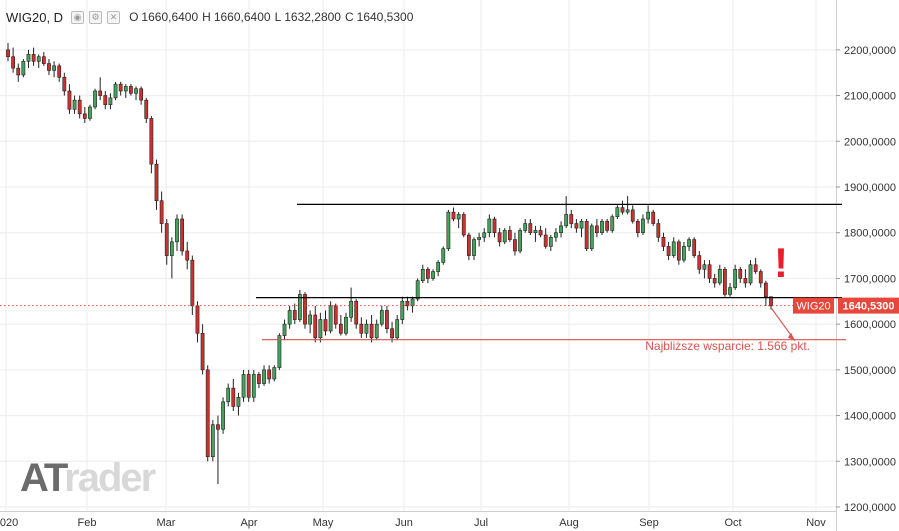  Describe the element at coordinates (134, 17) in the screenshot. I see `open-label: O` at that location.